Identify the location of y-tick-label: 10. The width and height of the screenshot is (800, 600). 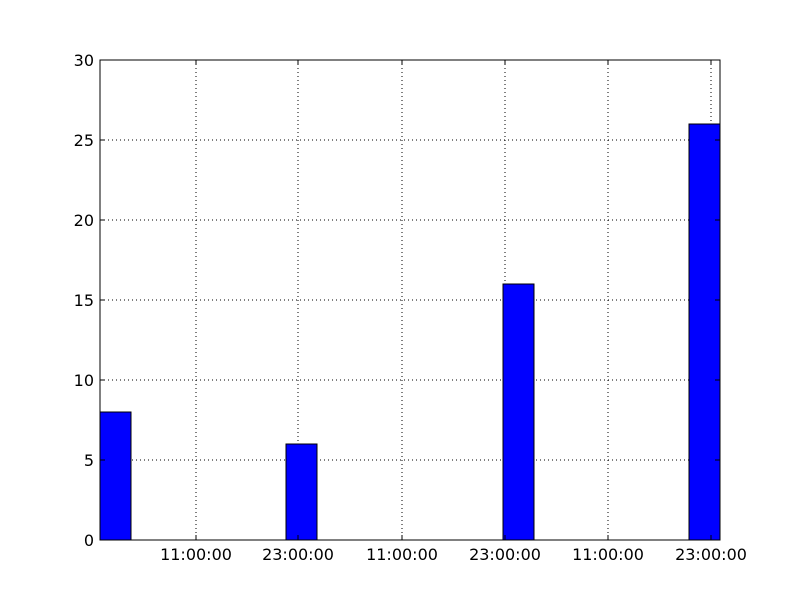
(84, 380).